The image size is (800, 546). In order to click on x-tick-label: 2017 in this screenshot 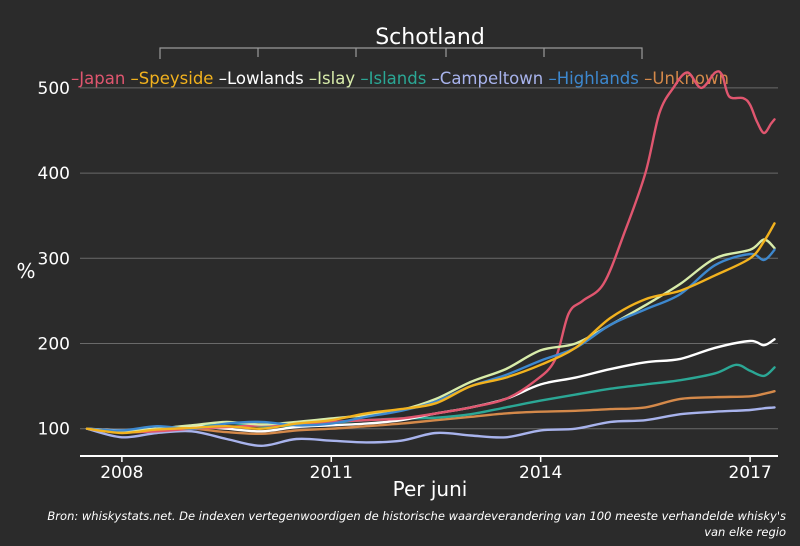, I will do `click(749, 473)`.